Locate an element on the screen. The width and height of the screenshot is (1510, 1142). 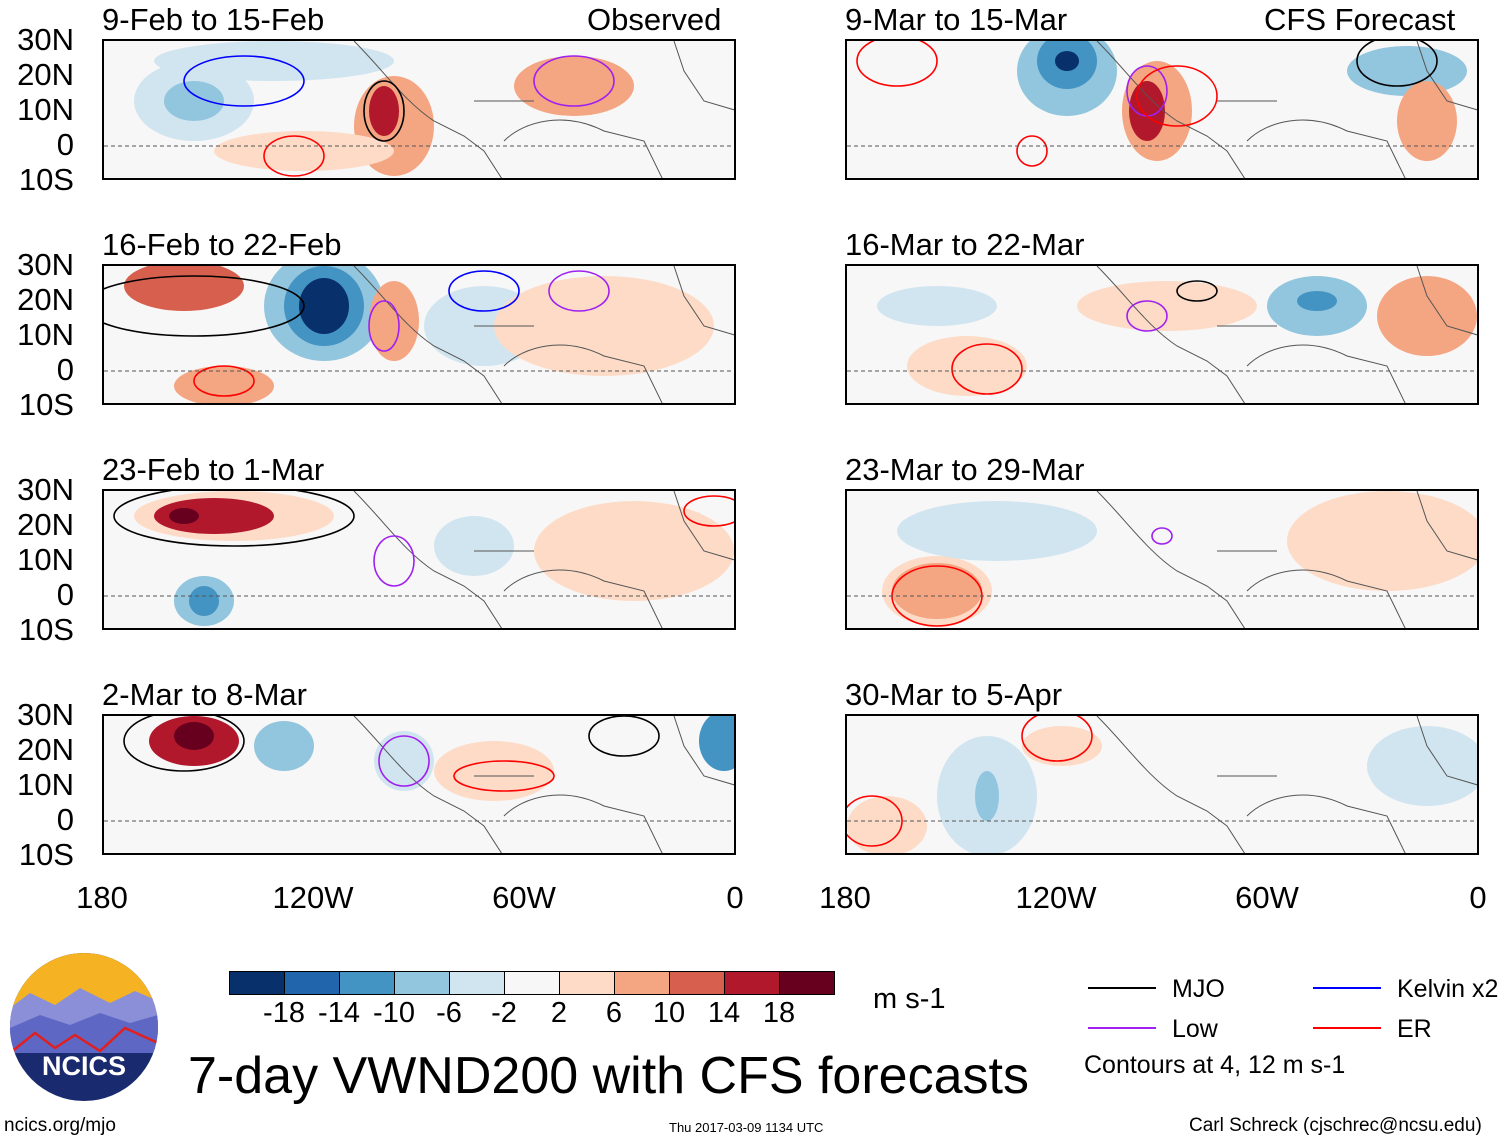
colorbar-level-label: -14 is located at coordinates (339, 1013).